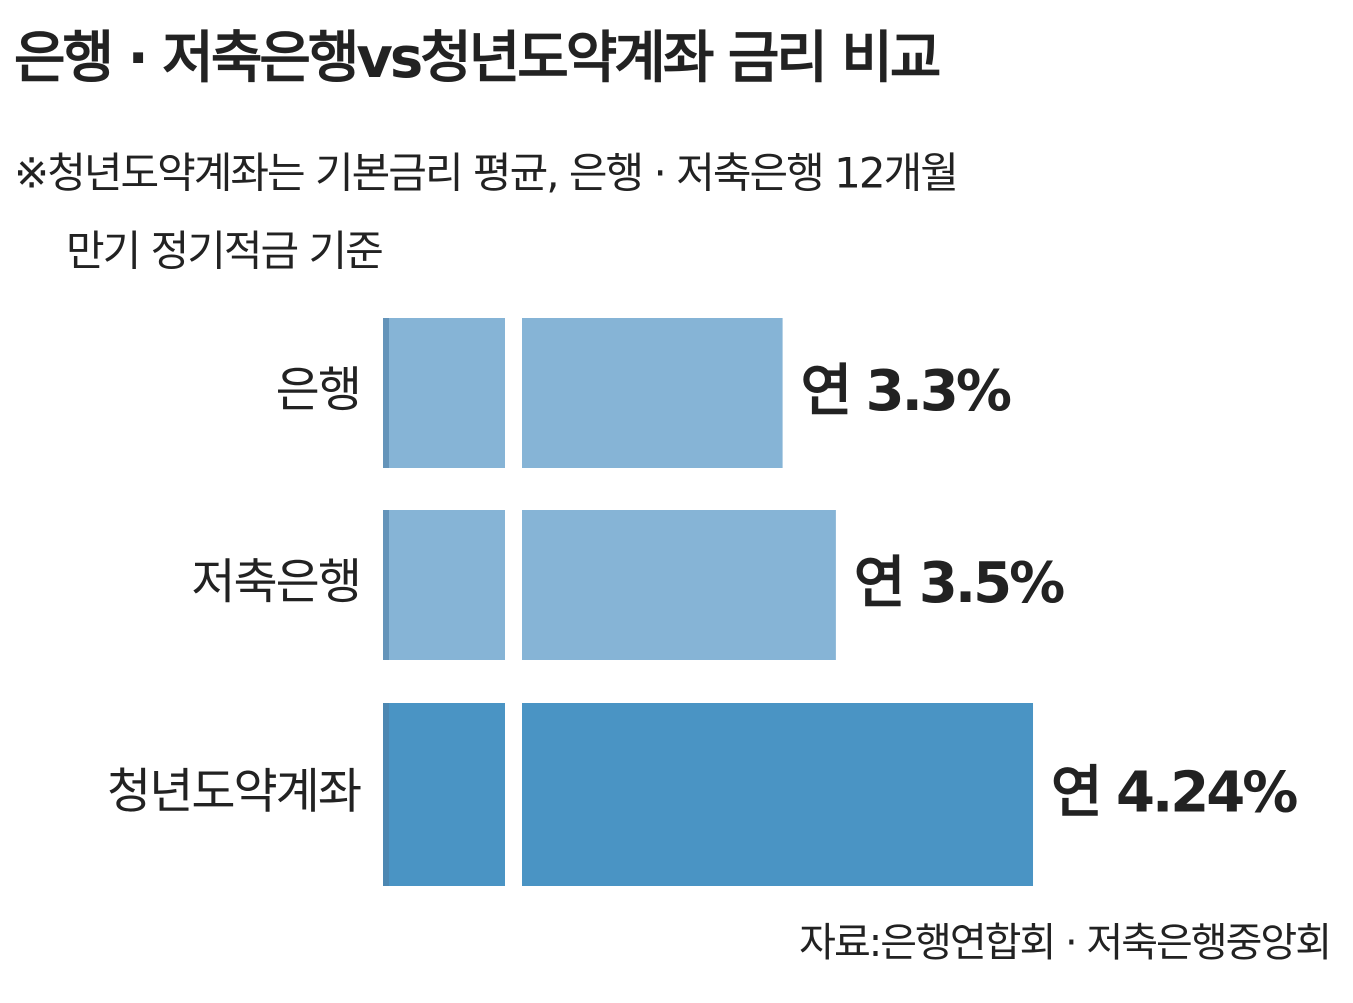 The width and height of the screenshot is (1353, 1003). I want to click on subtitle: ※청년도약계좌는 기본금리 평균, 은행 · 저축은행 12개월, so click(485, 173).